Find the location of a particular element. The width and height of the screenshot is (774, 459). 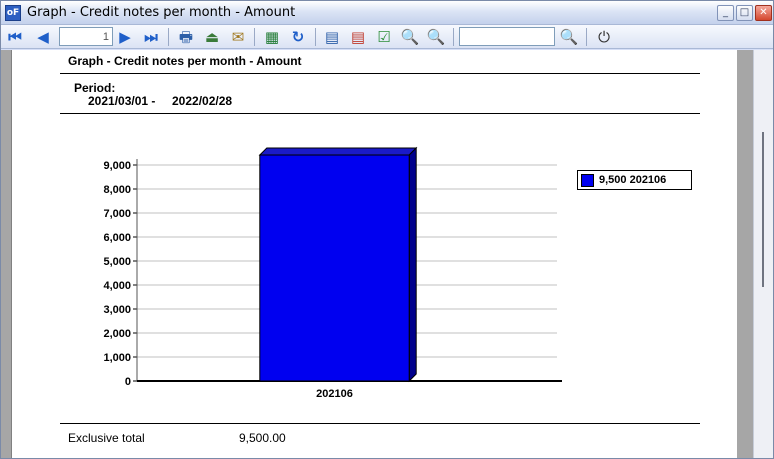

period-start: 2021/03/01 - is located at coordinates (122, 101).